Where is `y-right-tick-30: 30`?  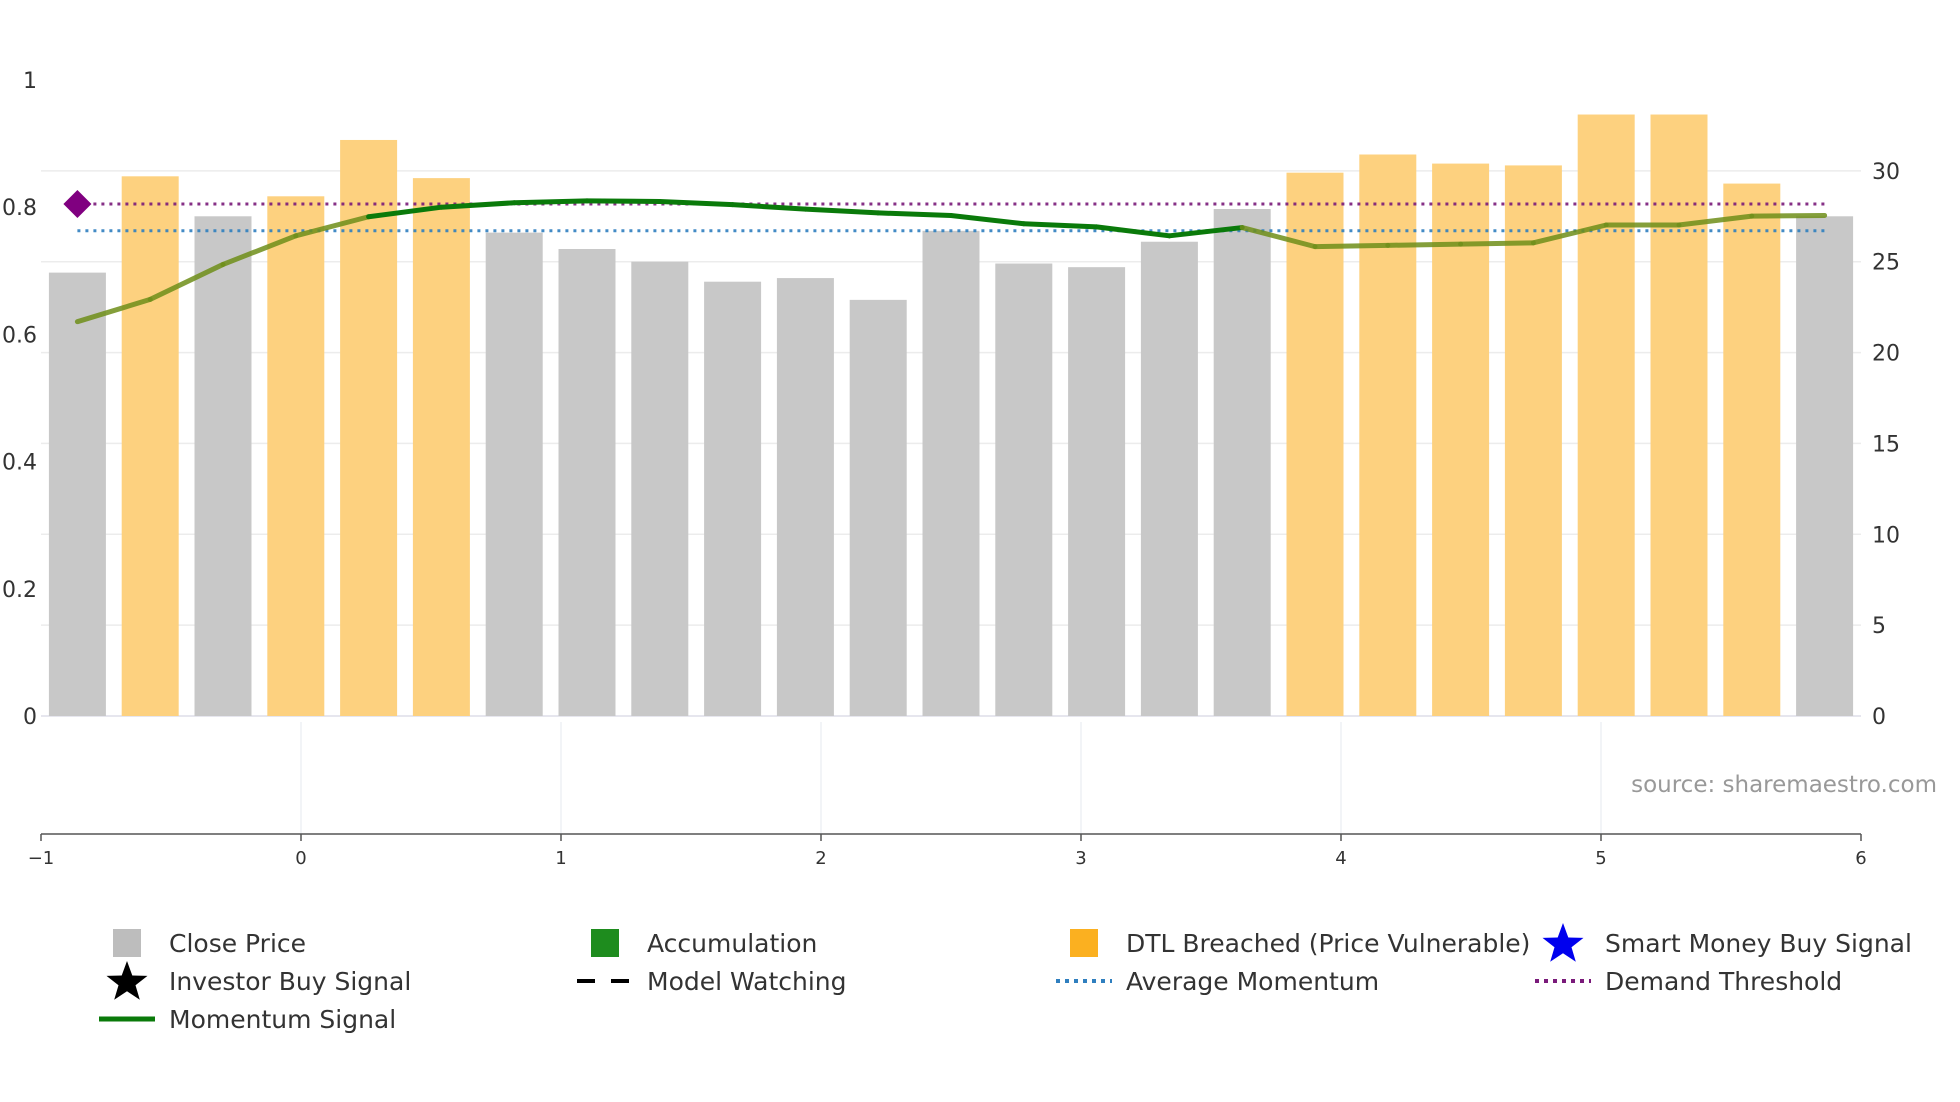
y-right-tick-30: 30 is located at coordinates (1886, 172).